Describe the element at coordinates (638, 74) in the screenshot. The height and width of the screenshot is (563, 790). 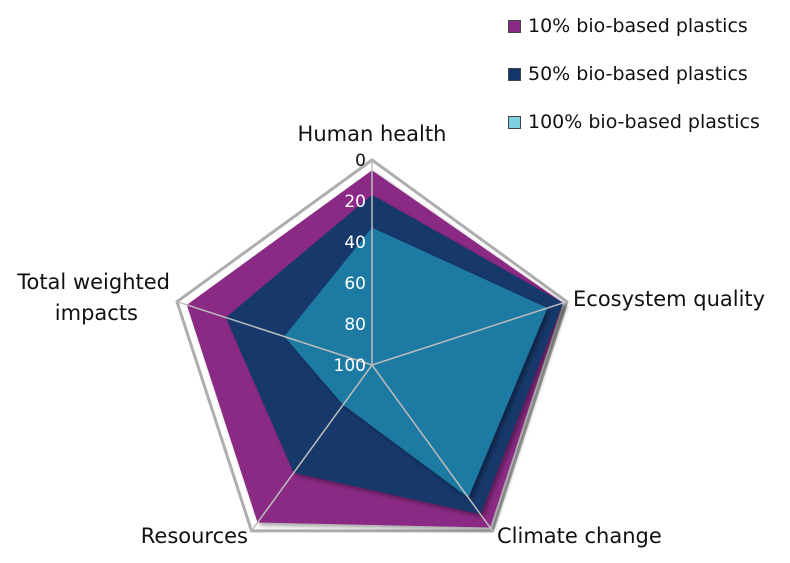
I see `legend-label-2: 50% bio-based plastics` at that location.